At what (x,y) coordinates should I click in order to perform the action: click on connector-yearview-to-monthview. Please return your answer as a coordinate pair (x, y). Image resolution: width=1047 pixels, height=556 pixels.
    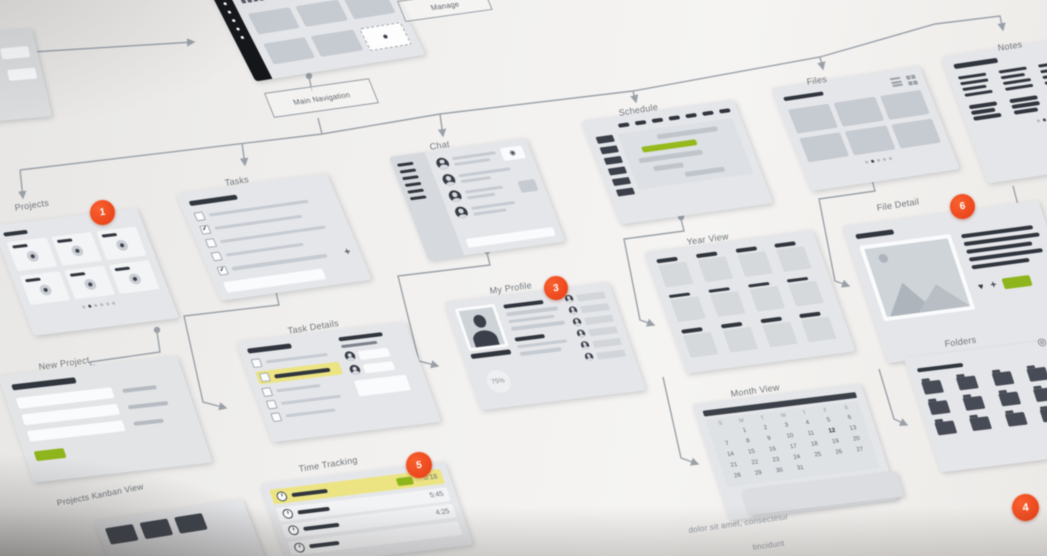
    Looking at the image, I should click on (681, 421).